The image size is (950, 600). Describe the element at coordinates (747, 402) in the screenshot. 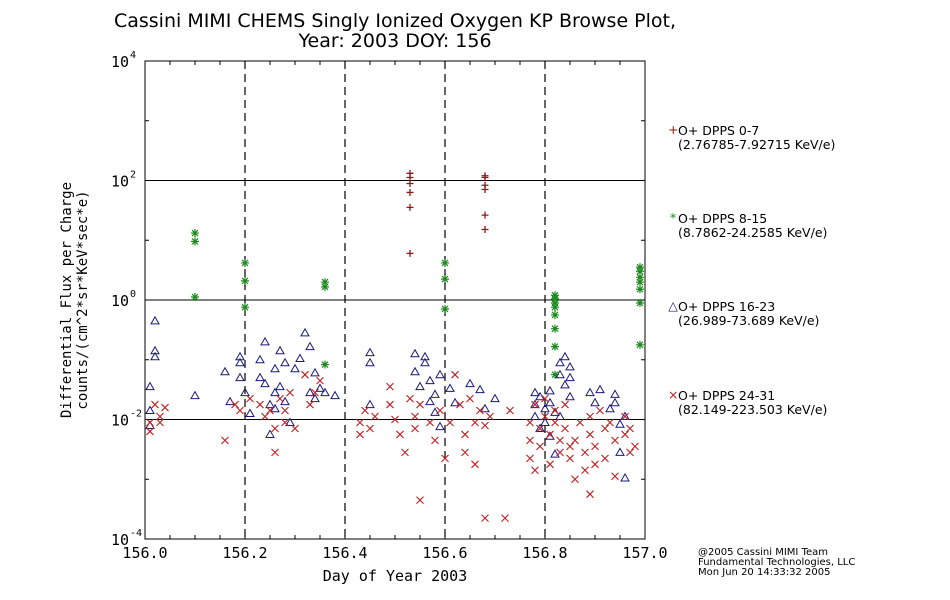

I see `legend-entry-3: × O+ DPPS 24-31 (82.149-223.503 KeV/e)` at that location.